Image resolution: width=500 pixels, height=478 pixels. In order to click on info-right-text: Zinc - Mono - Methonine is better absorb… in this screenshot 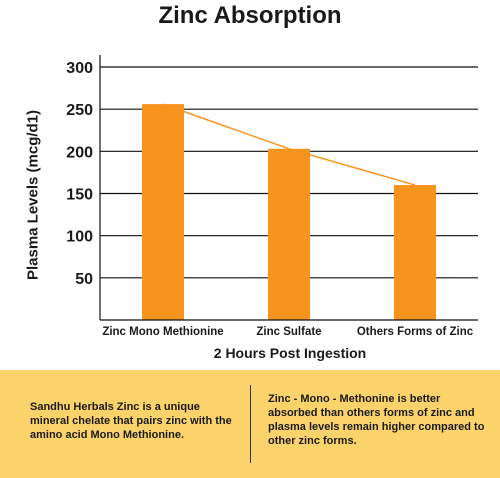, I will do `click(376, 420)`.